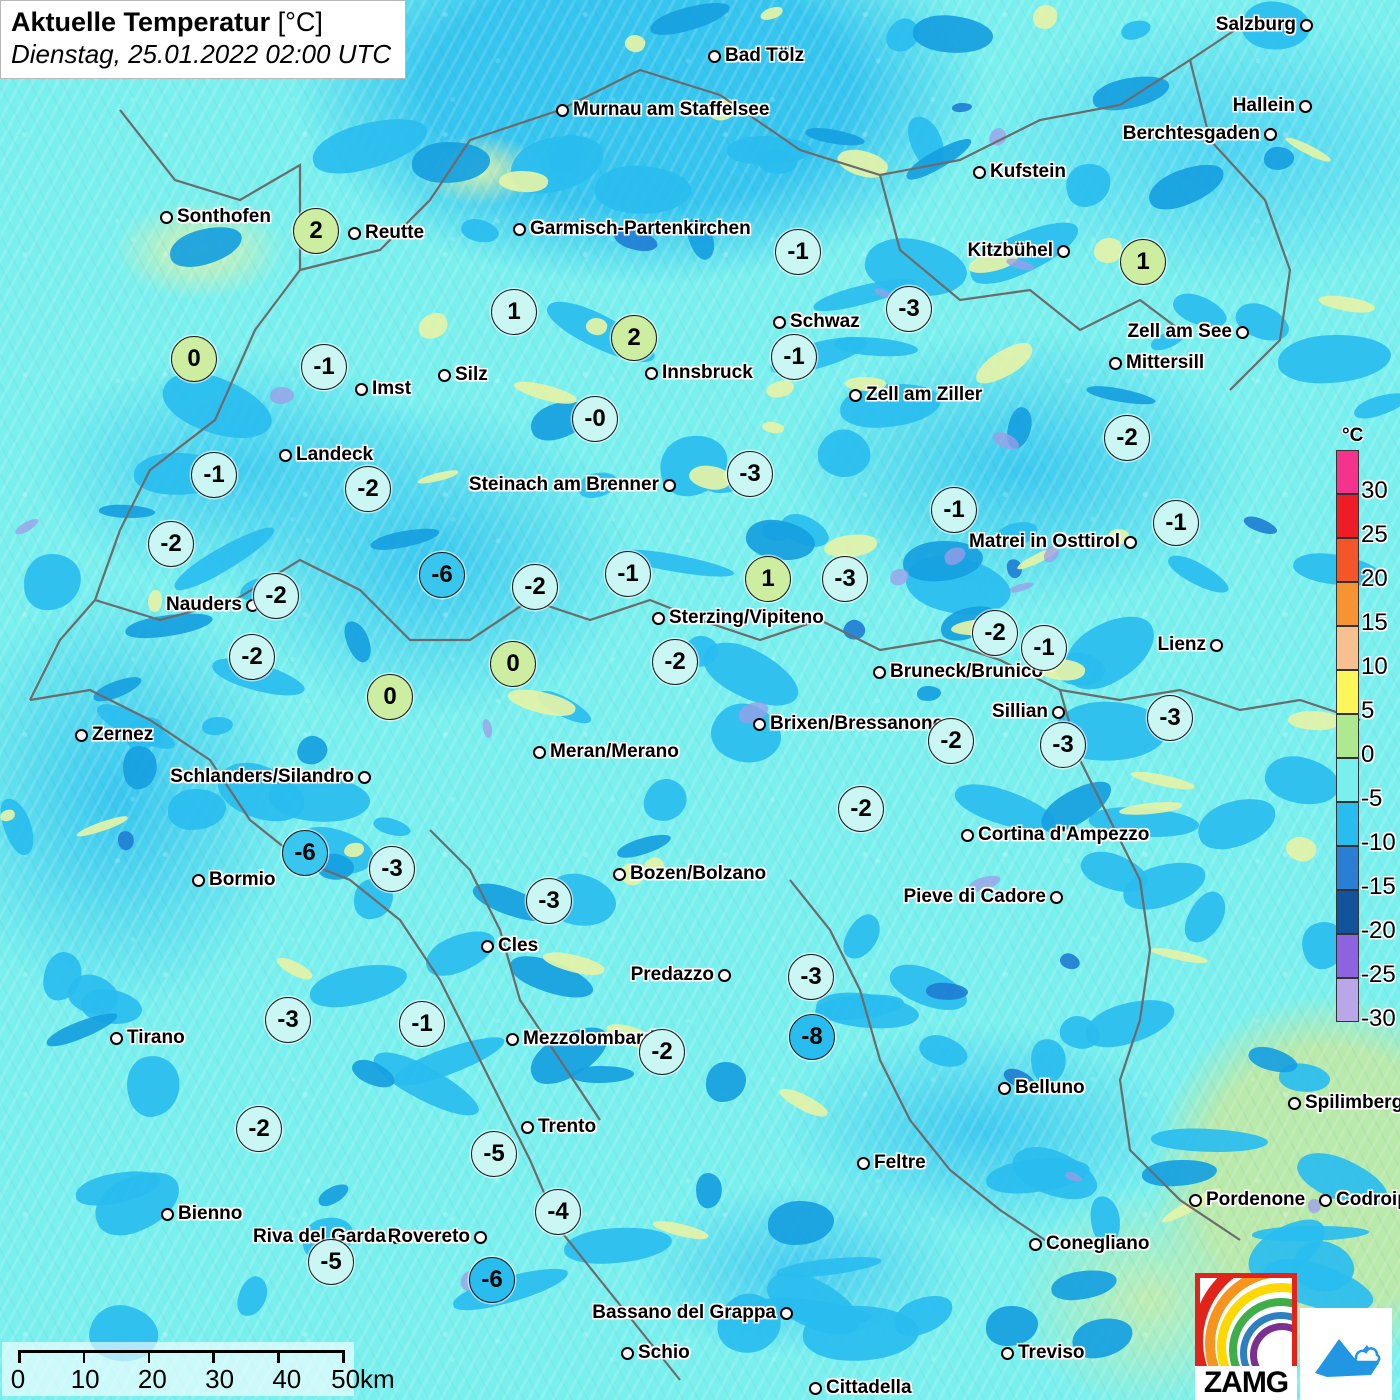 This screenshot has height=1400, width=1400. What do you see at coordinates (558, 1212) in the screenshot?
I see `station-value: -4` at bounding box center [558, 1212].